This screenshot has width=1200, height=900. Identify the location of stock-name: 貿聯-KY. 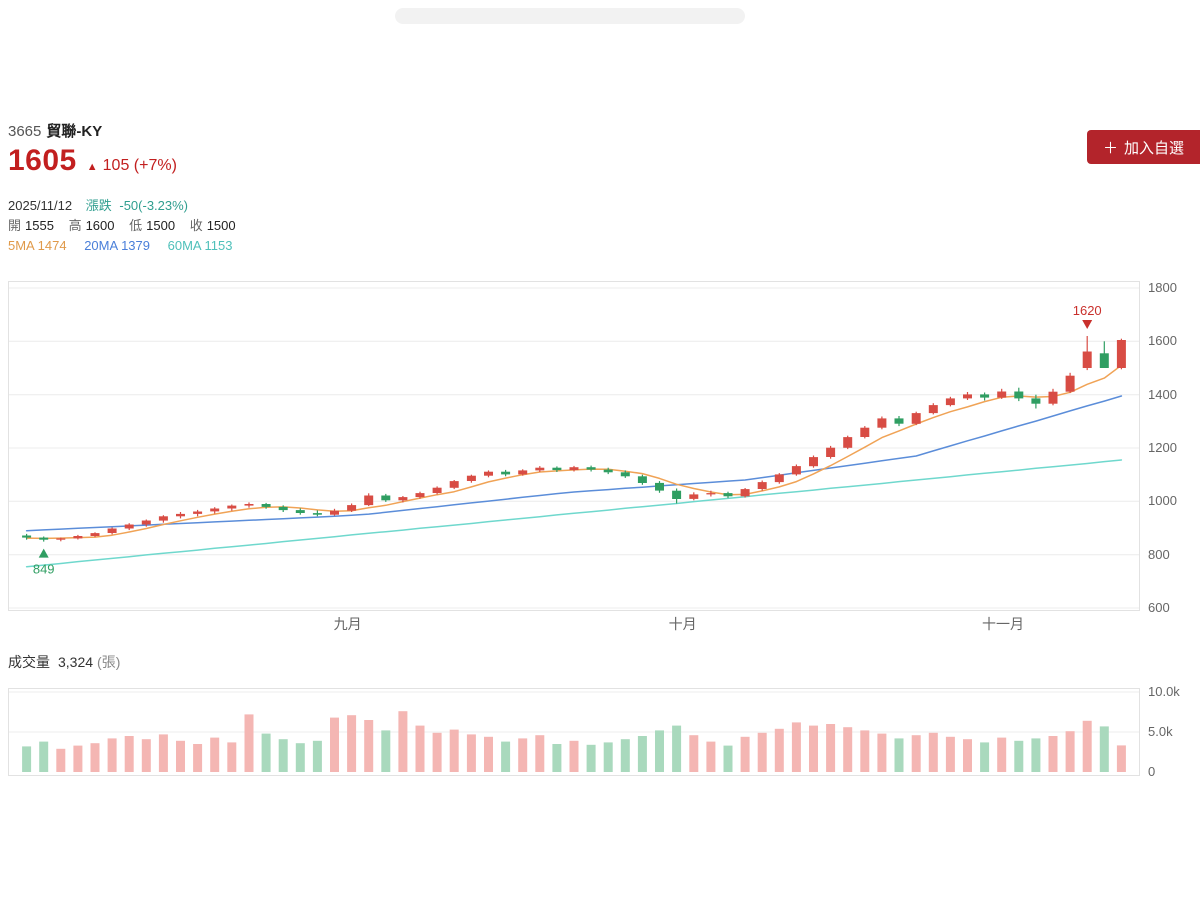
(74, 131).